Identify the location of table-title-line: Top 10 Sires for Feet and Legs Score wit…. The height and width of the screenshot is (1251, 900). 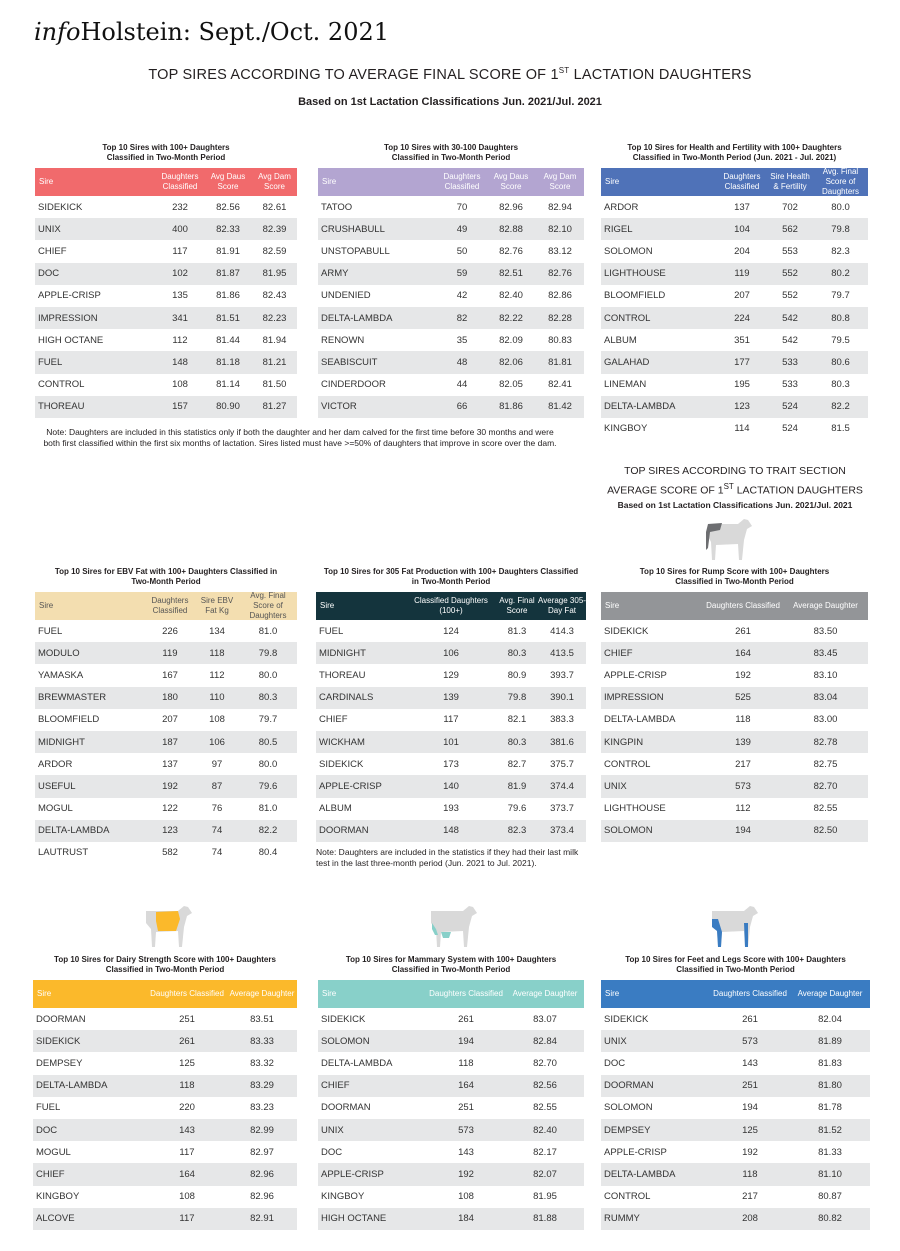
(735, 959).